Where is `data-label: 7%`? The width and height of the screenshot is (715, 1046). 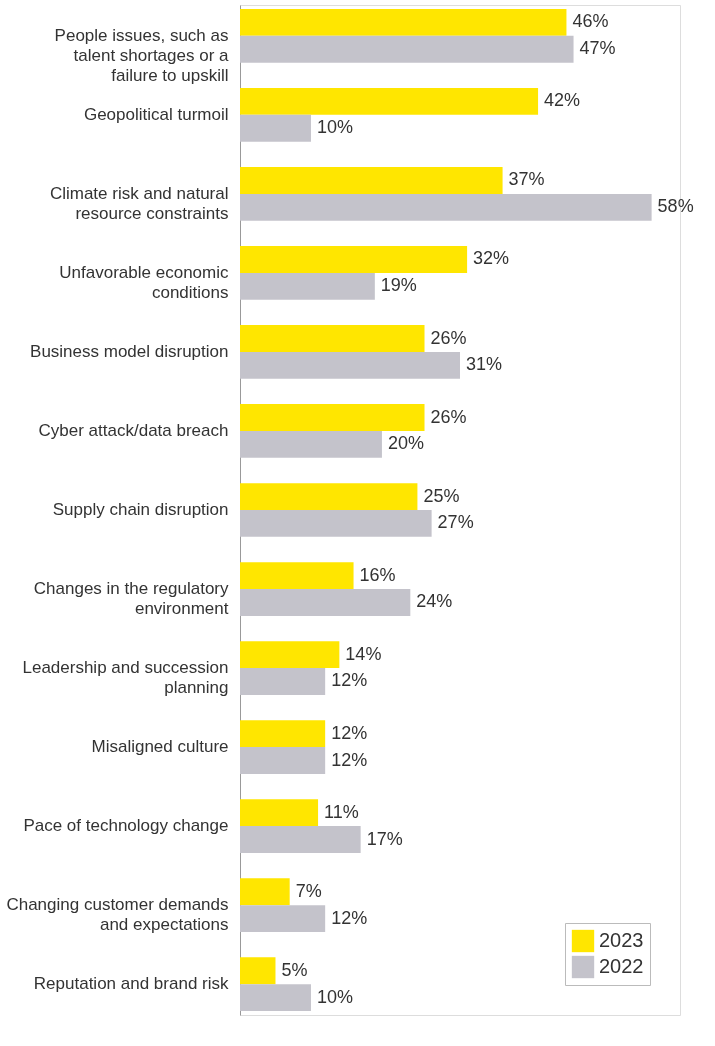
data-label: 7% is located at coordinates (308, 890).